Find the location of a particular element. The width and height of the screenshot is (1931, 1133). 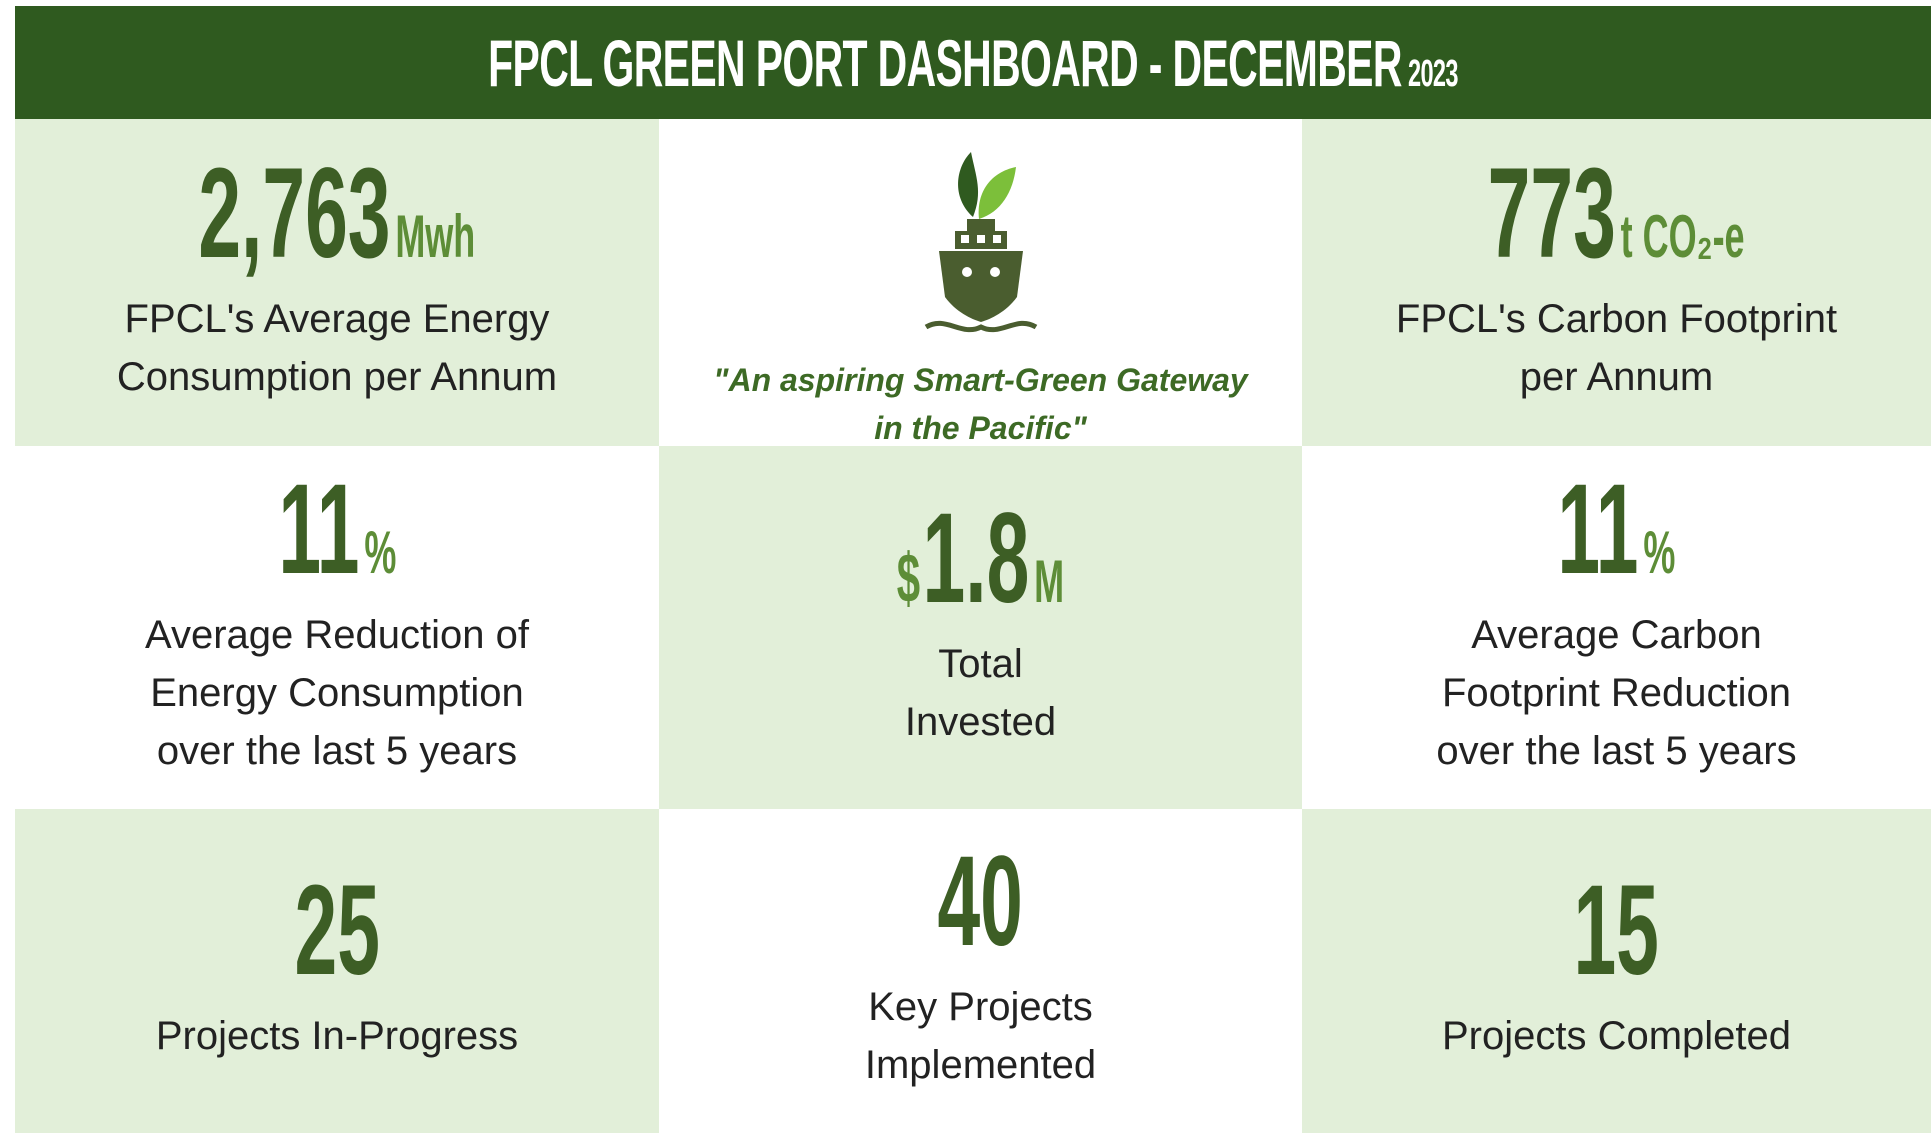

label-line: Energy Consumption is located at coordinates (337, 692).